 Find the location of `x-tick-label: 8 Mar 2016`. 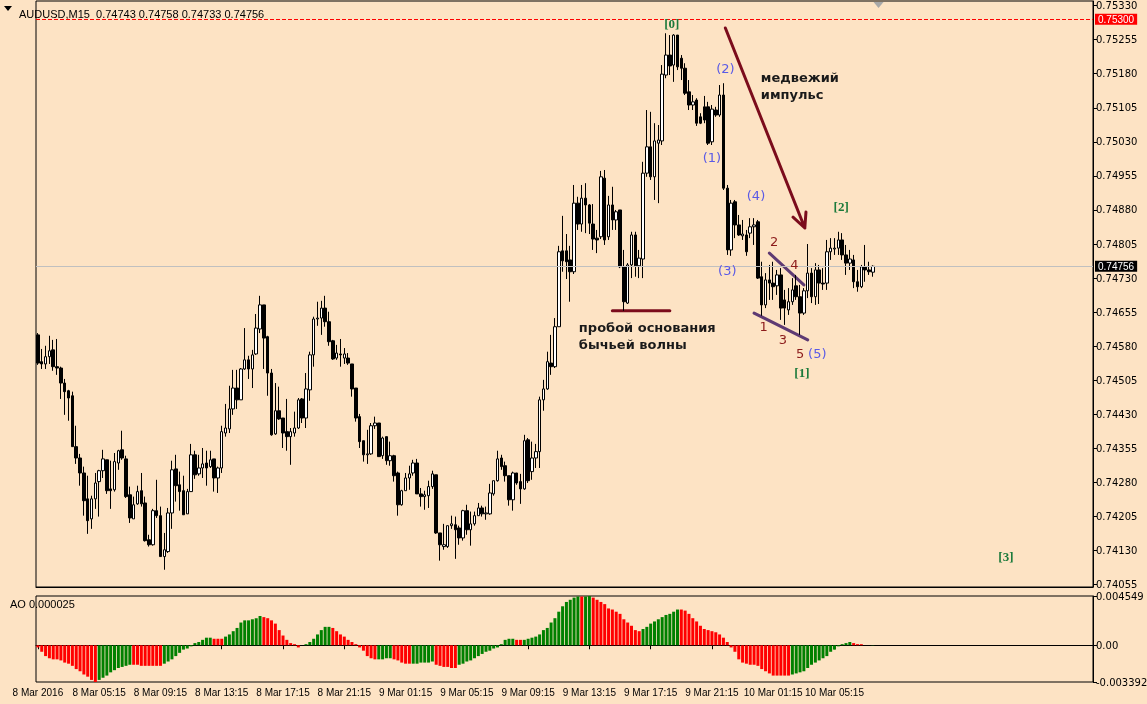

x-tick-label: 8 Mar 2016 is located at coordinates (38, 692).